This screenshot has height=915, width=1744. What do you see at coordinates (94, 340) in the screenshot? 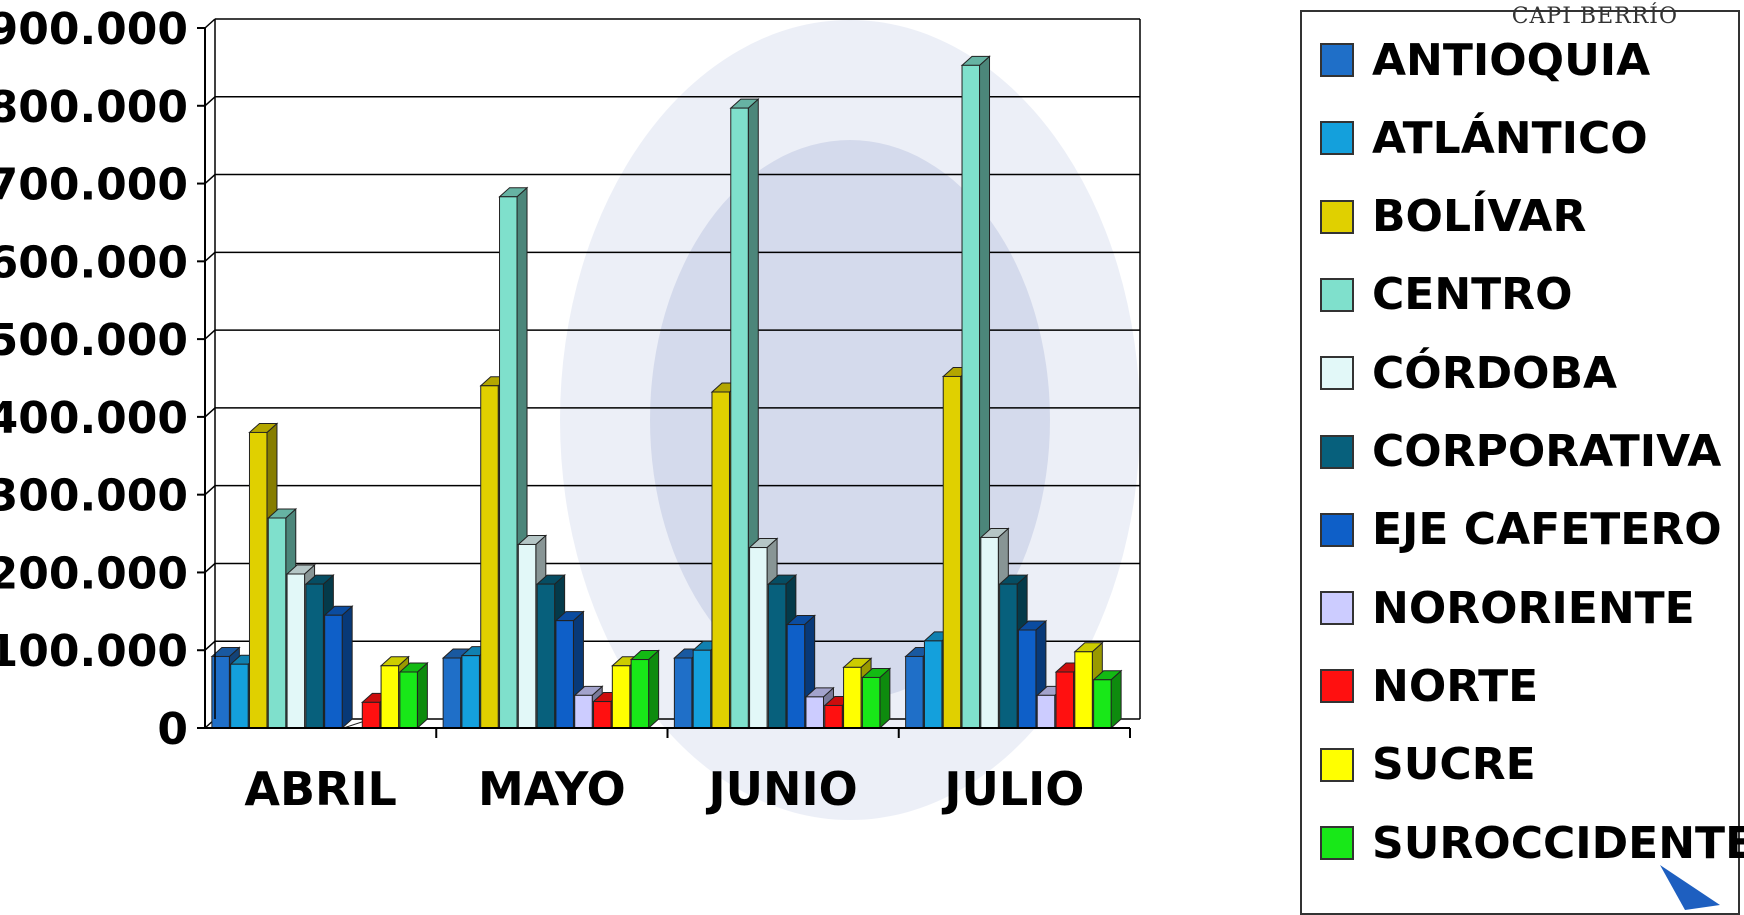
I see `y-tick-label: 500.000` at bounding box center [94, 340].